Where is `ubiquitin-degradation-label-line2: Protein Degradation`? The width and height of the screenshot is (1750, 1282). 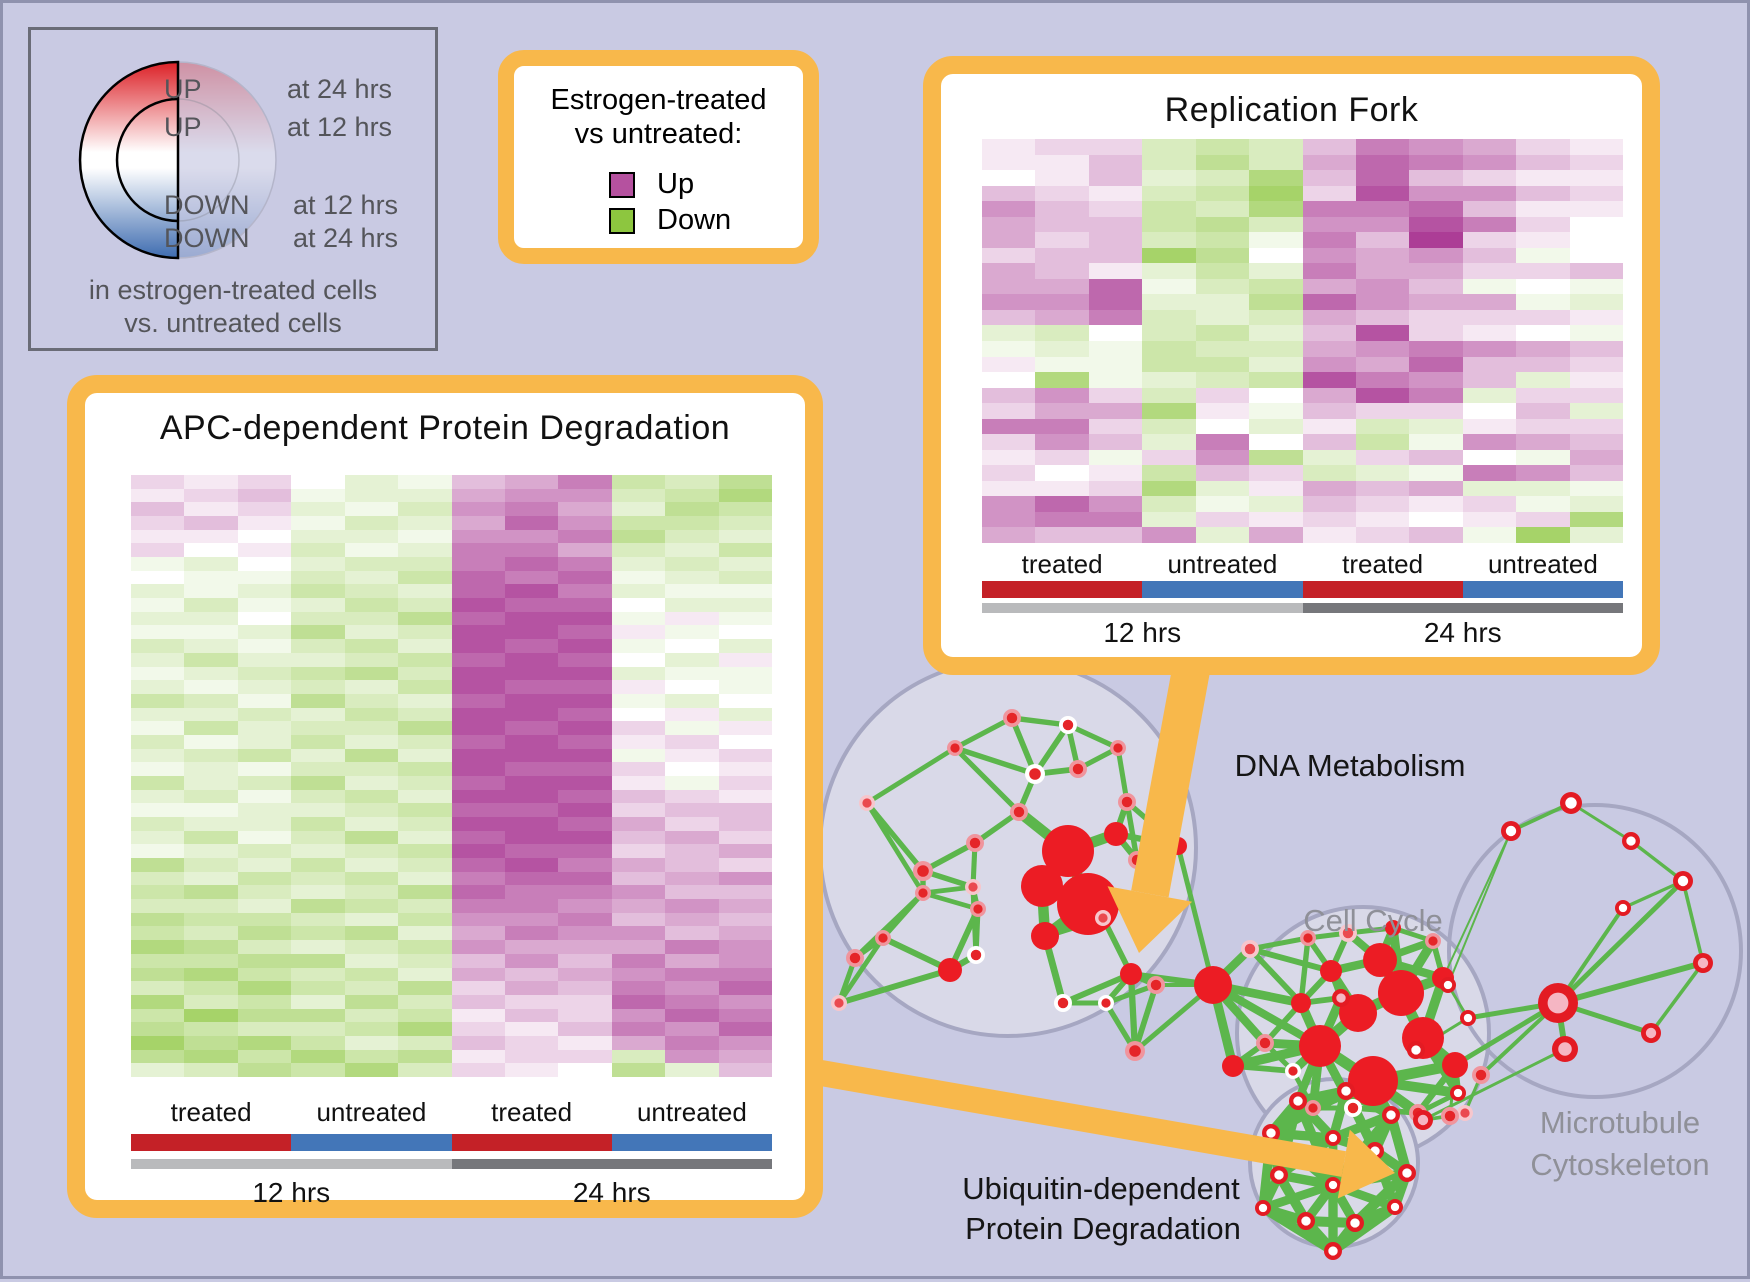
ubiquitin-degradation-label-line2: Protein Degradation is located at coordinates (1103, 1228).